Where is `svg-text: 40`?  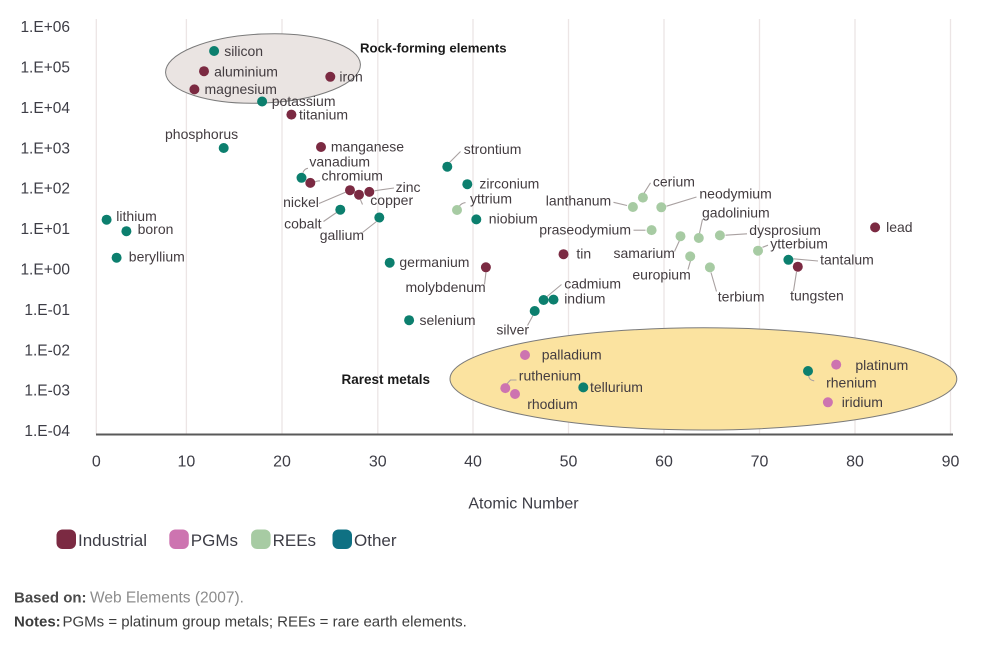 svg-text: 40 is located at coordinates (473, 462).